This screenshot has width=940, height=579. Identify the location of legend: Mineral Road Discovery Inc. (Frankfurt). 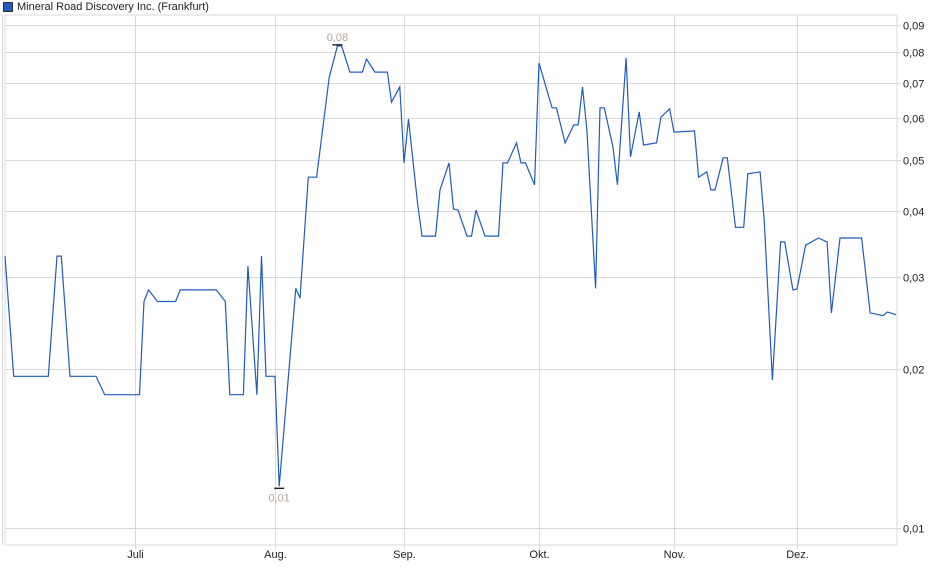
(106, 7).